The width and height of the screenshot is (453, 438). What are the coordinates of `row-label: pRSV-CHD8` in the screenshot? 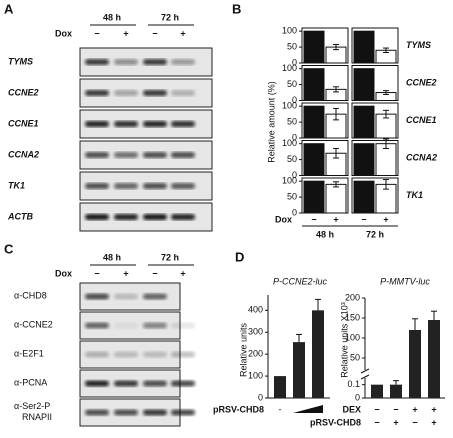 It's located at (335, 422).